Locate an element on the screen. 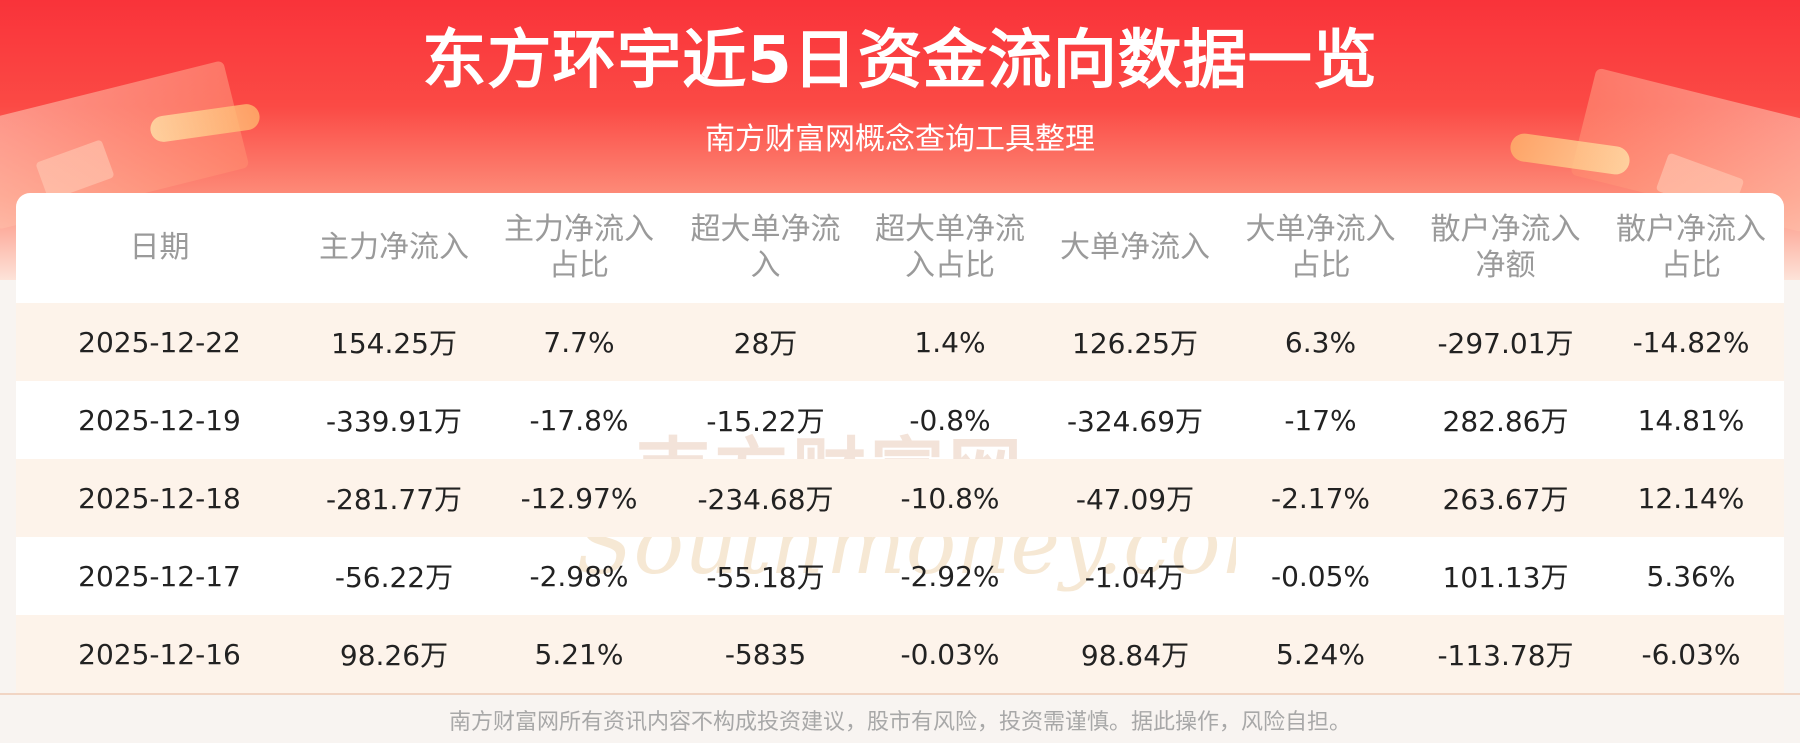 The width and height of the screenshot is (1800, 743). column-header: 超大单净流入 is located at coordinates (765, 247).